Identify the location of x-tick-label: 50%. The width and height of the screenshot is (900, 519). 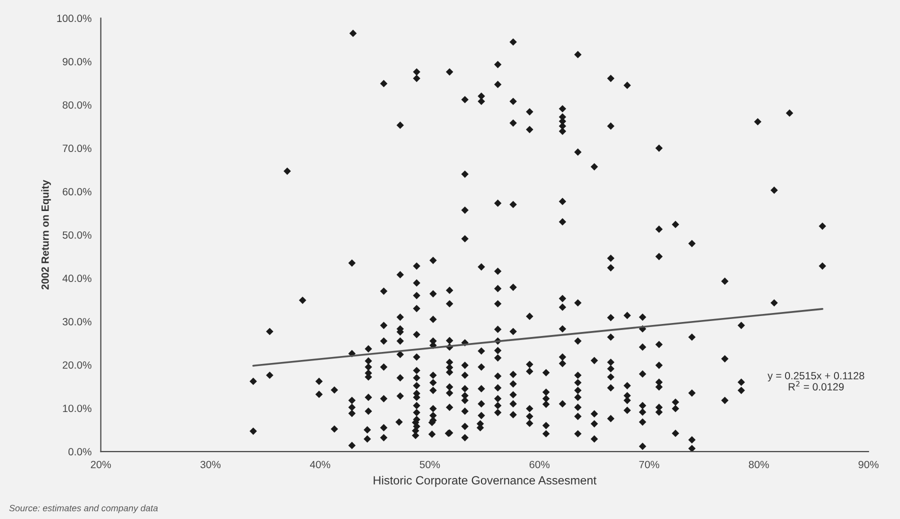
(430, 464).